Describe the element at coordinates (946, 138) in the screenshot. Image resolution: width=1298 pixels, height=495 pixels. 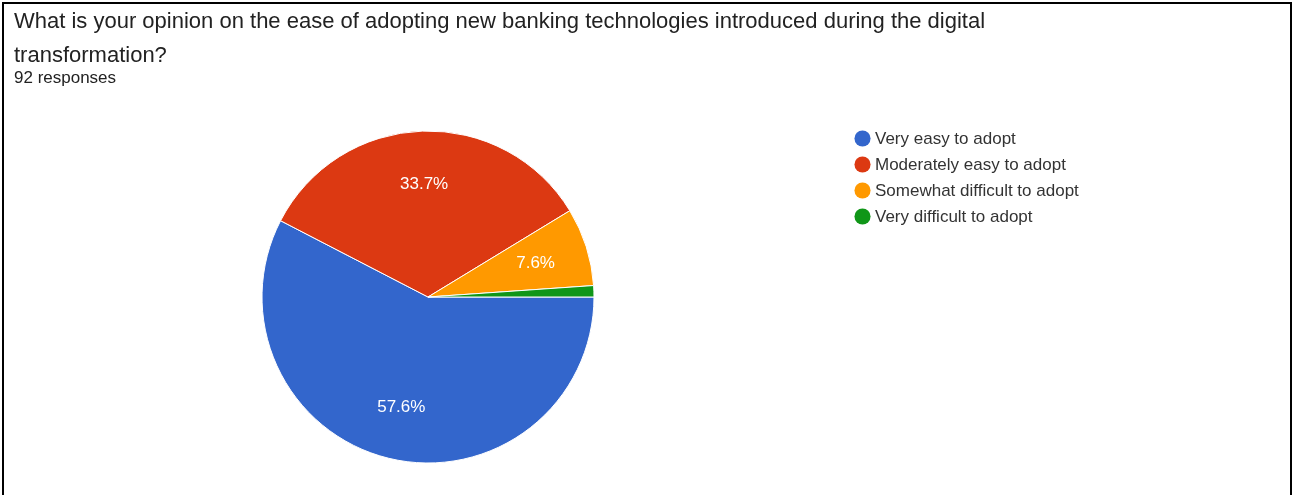
I see `legend-label: Very easy to adopt` at that location.